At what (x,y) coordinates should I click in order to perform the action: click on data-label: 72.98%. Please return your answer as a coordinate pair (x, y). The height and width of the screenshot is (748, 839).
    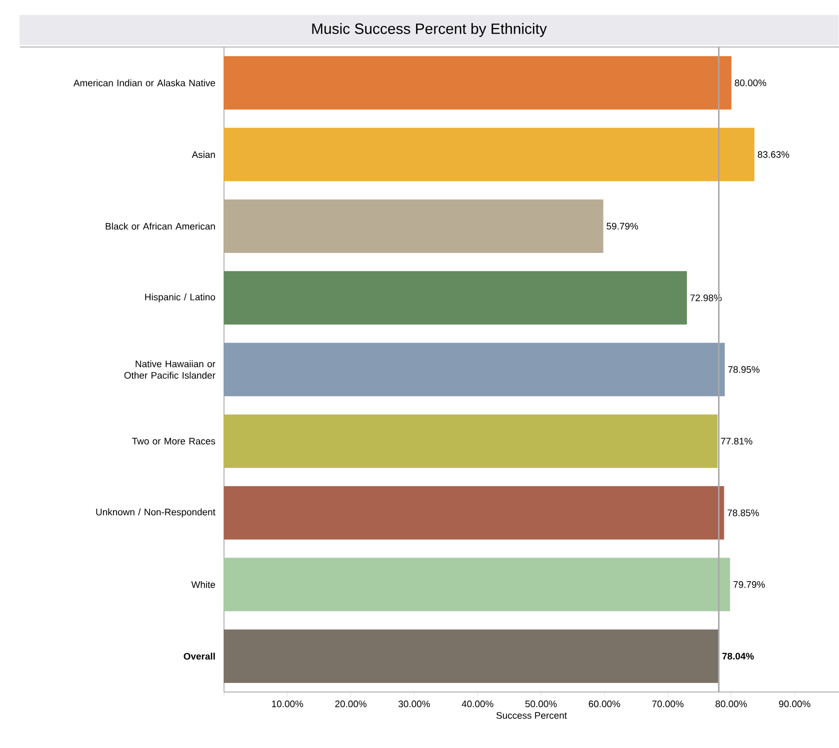
    Looking at the image, I should click on (706, 298).